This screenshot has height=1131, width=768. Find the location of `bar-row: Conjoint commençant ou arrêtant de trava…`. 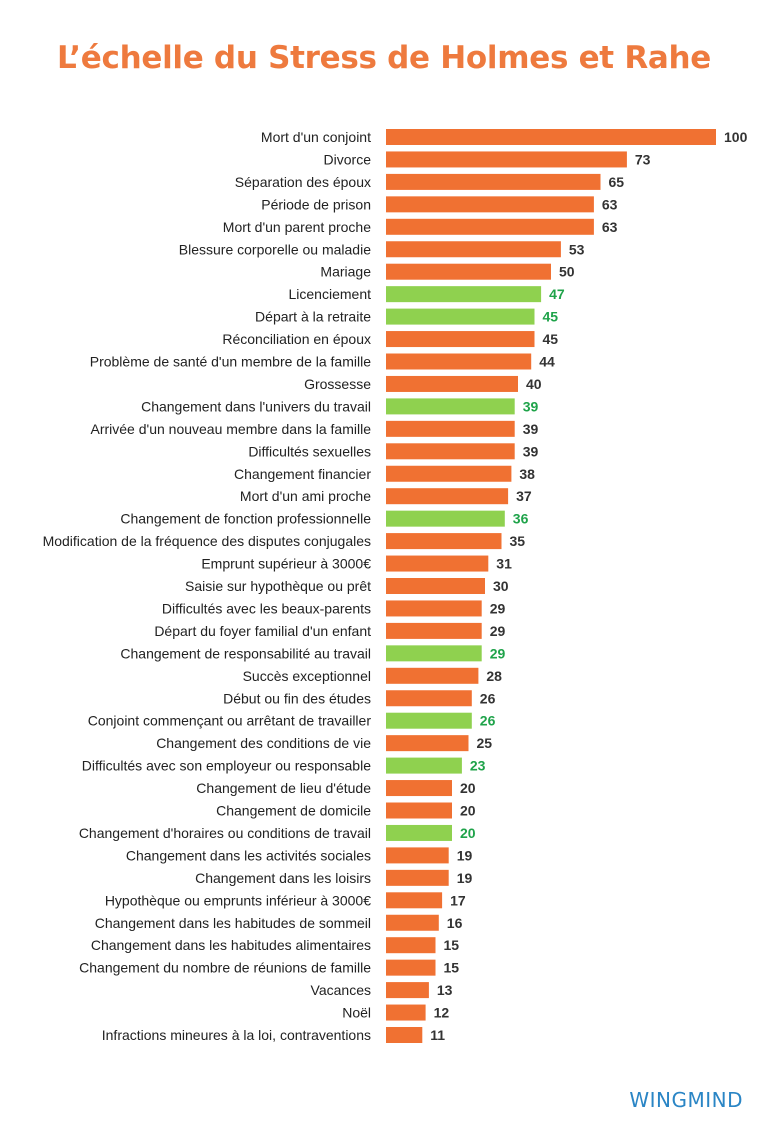

bar-row: Conjoint commençant ou arrêtant de trava… is located at coordinates (292, 720).